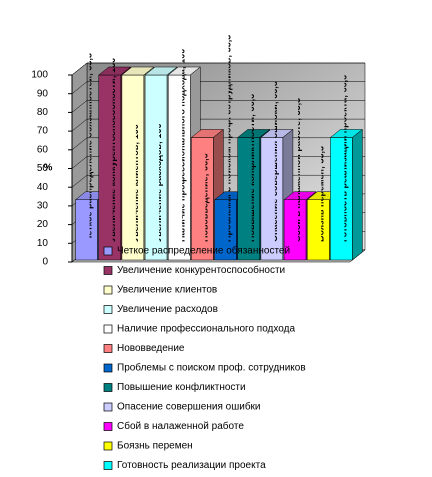 The height and width of the screenshot is (477, 432). I want to click on data-label: Боязнь перемен; 33,3, so click(321, 194).